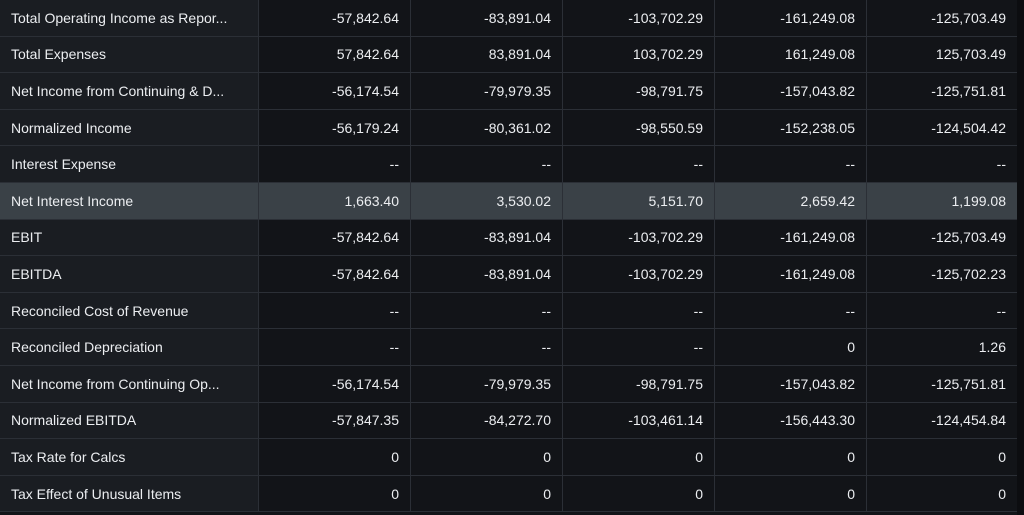  Describe the element at coordinates (129, 310) in the screenshot. I see `row-label: Reconciled Cost of Revenue` at that location.